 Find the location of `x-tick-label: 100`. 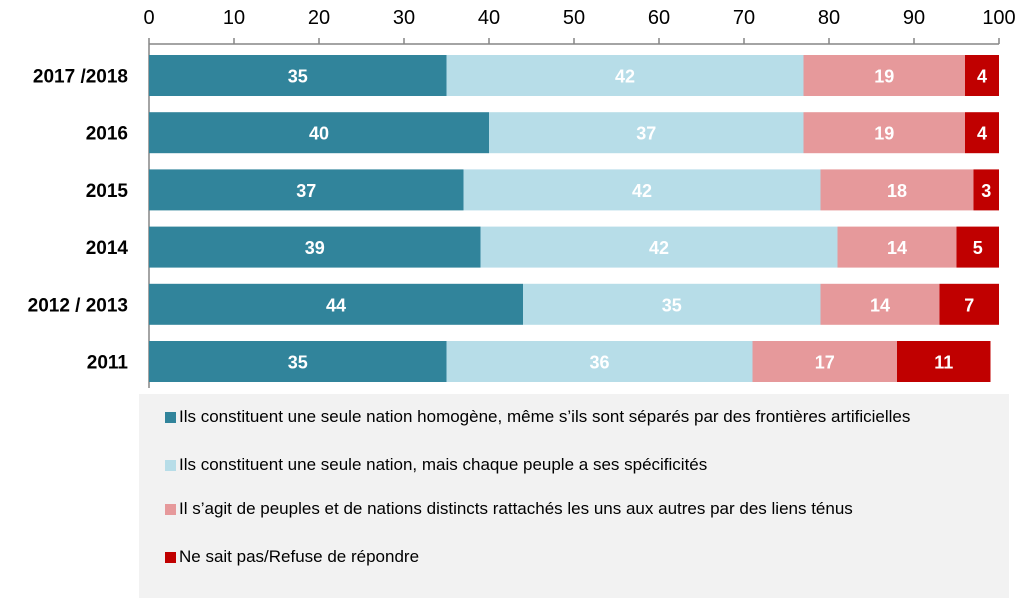

x-tick-label: 100 is located at coordinates (998, 18).